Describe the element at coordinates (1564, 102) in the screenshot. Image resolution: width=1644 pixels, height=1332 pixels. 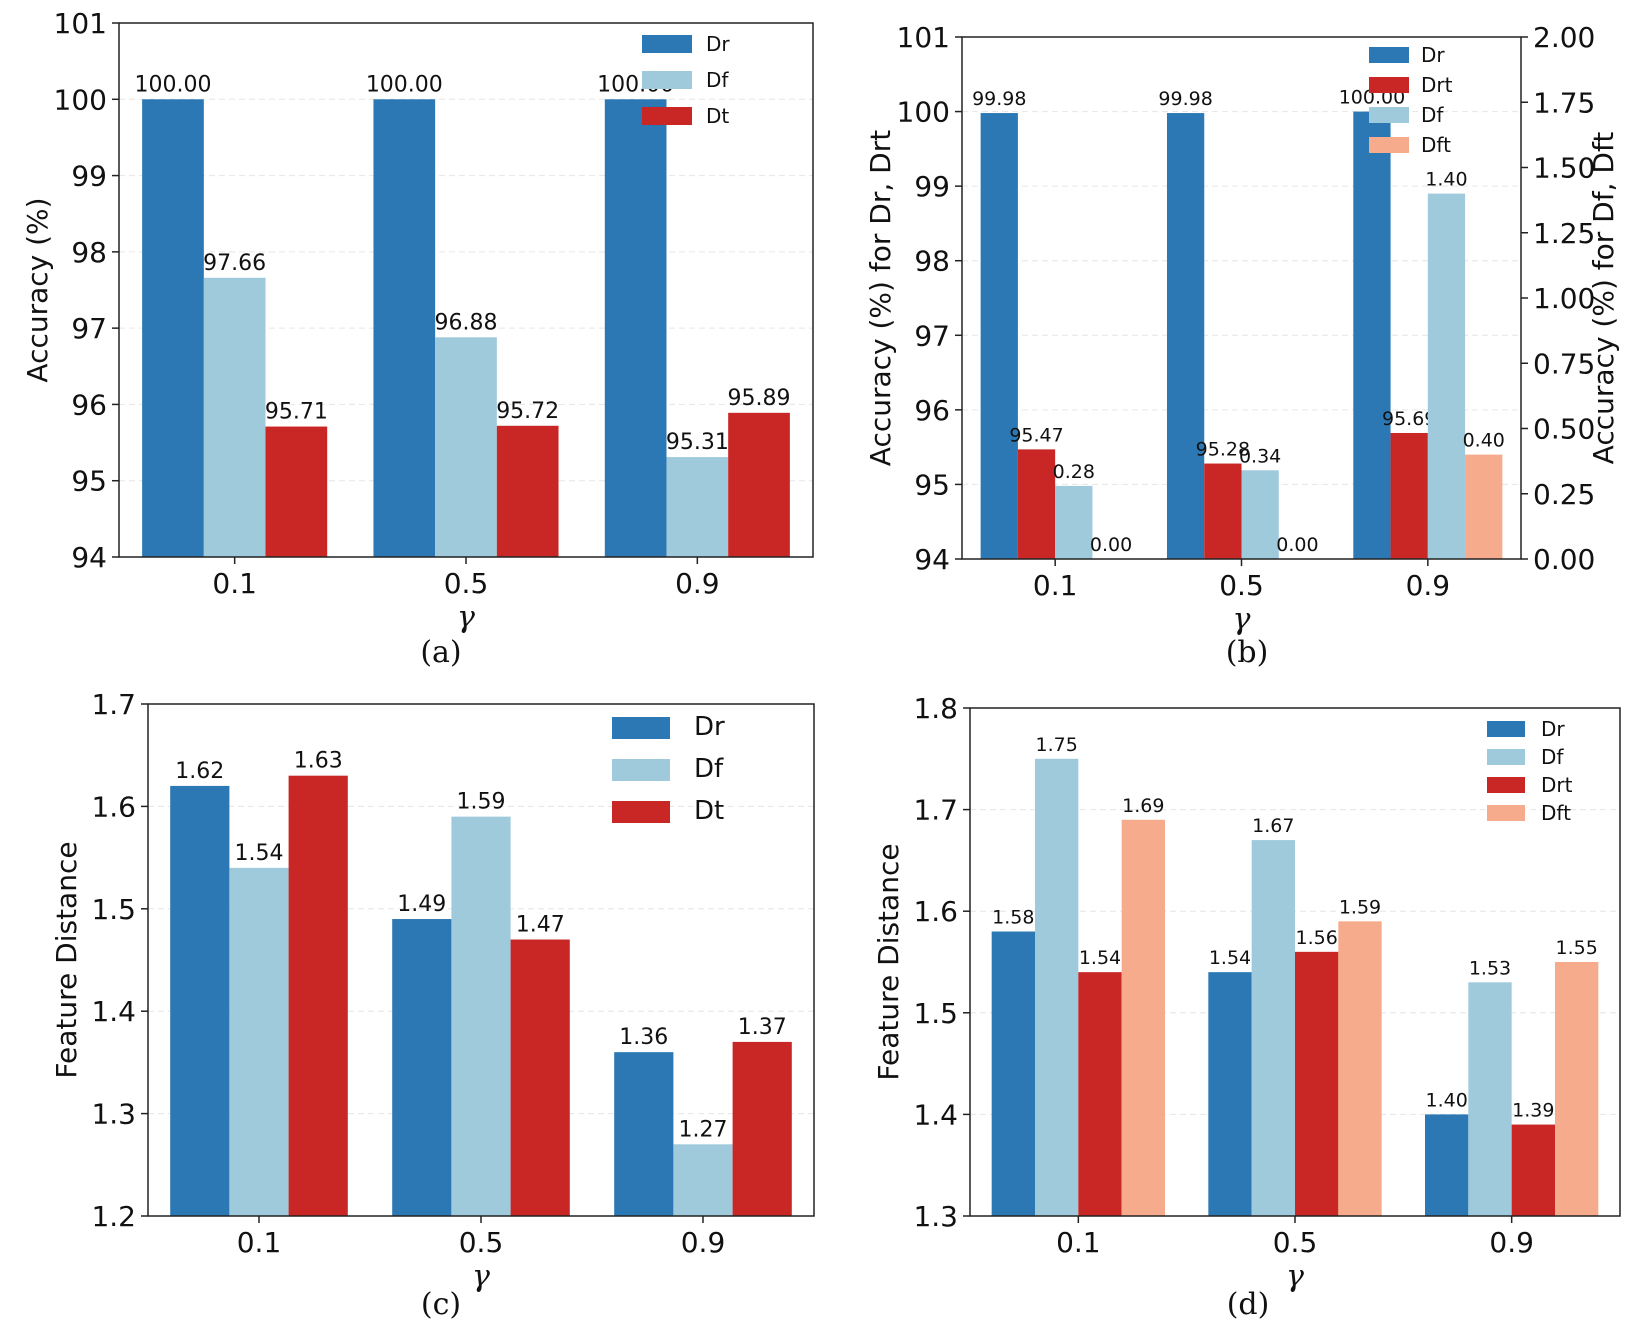
I see `y-right-tick-label: 1.75` at that location.